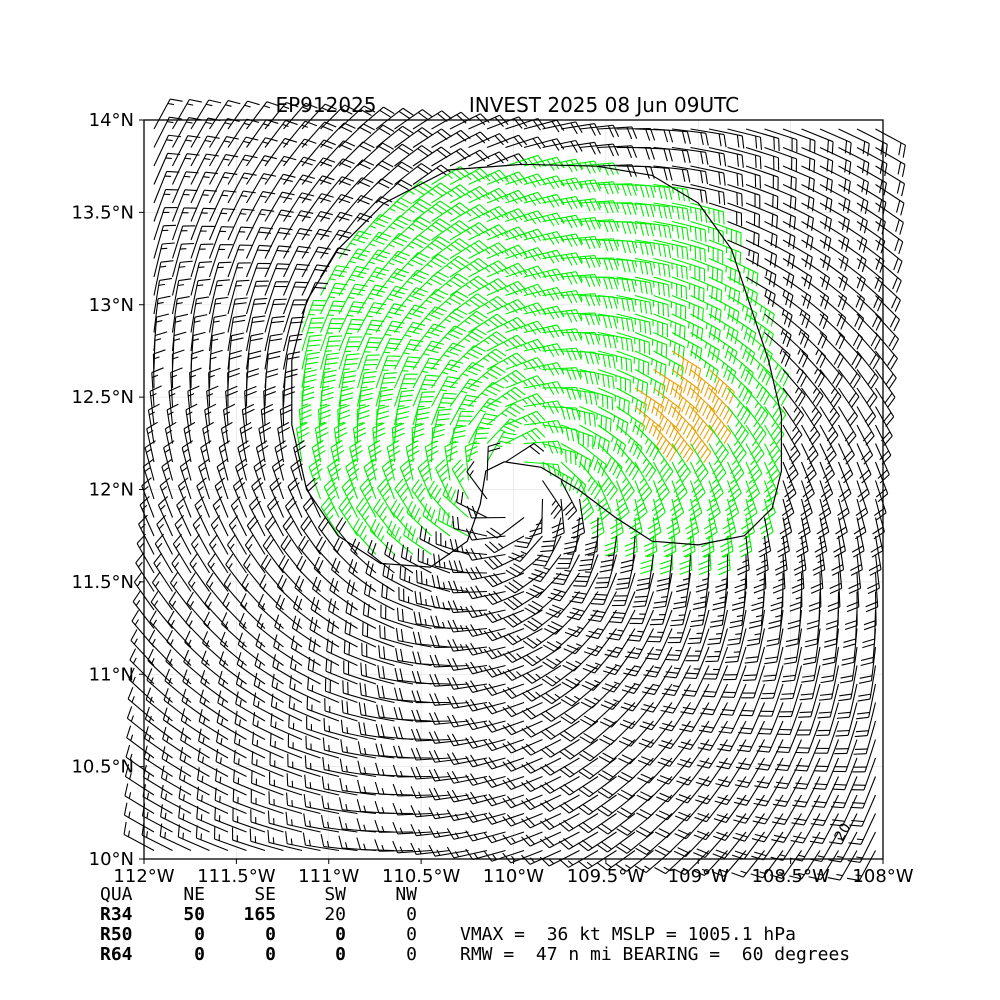  I want to click on r64-se: 0, so click(270, 954).